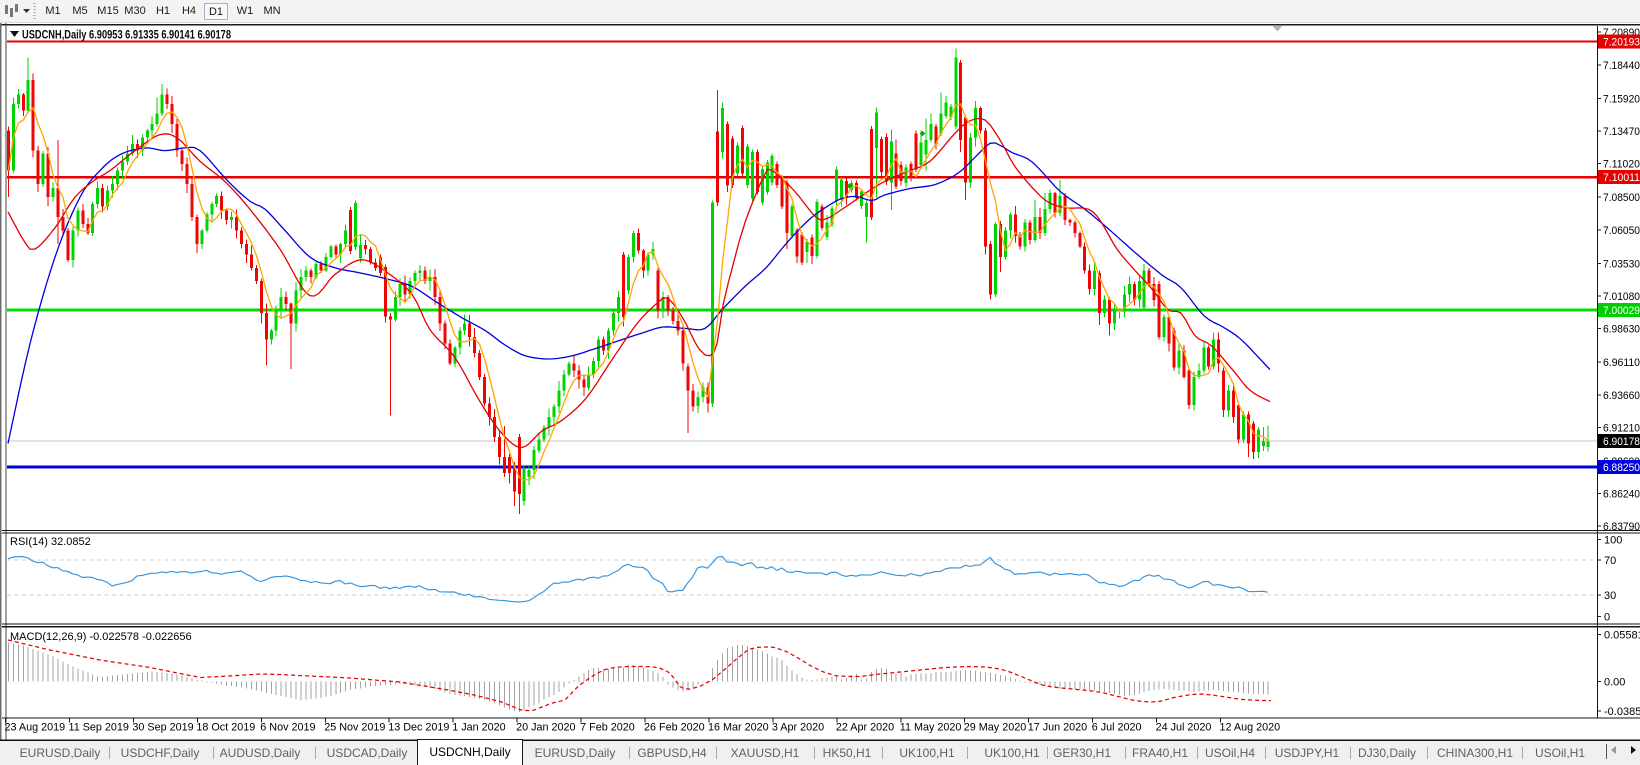  Describe the element at coordinates (1607, 618) in the screenshot. I see `svg-text: 0` at that location.